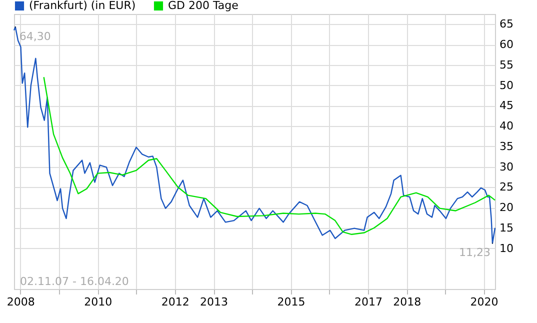 This screenshot has width=537, height=323. Describe the element at coordinates (507, 248) in the screenshot. I see `y-tick-label: 10` at that location.